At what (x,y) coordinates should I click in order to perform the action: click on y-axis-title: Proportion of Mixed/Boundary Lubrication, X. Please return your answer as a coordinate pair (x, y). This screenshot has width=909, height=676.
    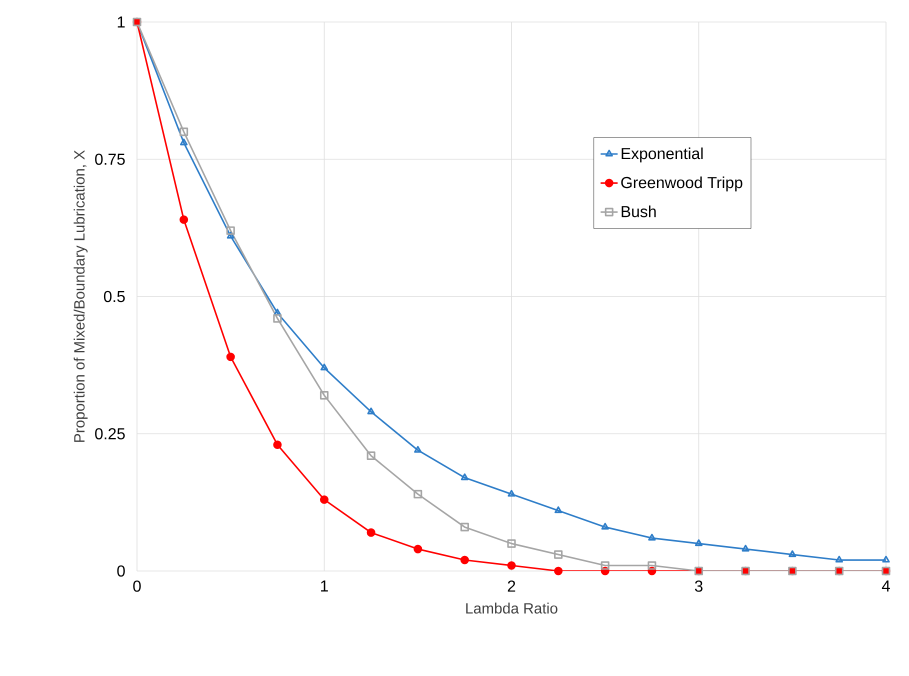
    Looking at the image, I should click on (81, 296).